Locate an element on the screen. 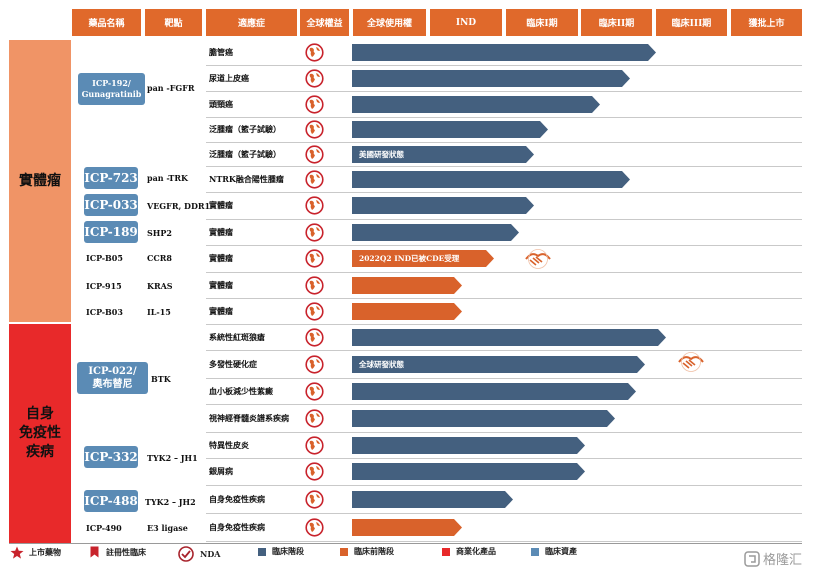 This screenshot has width=831, height=575. drug-icp-723: ICP-723 is located at coordinates (111, 178).